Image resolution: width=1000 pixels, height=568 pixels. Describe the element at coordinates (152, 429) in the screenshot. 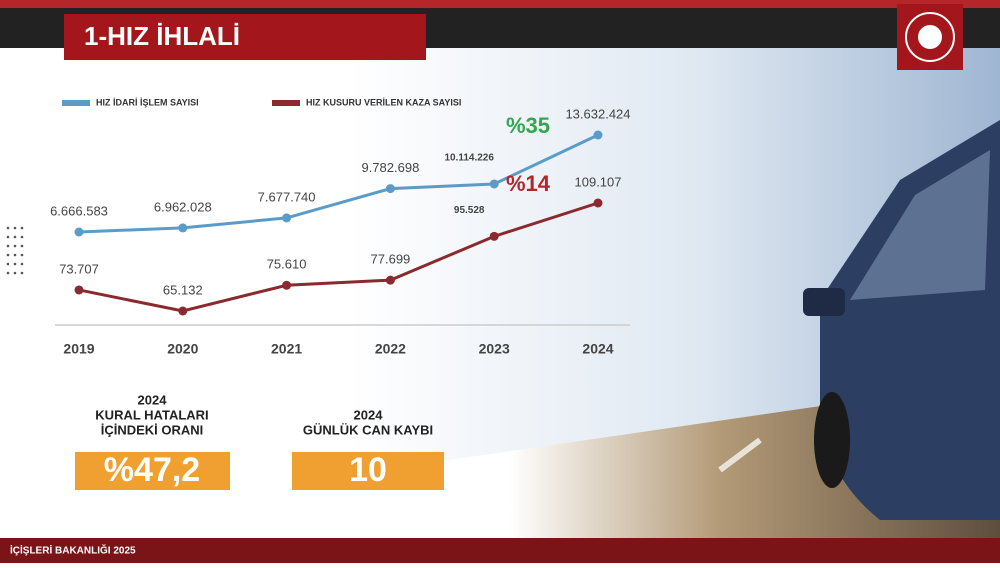

I see `panel-caption: İÇİNDEKİ ORANI` at that location.